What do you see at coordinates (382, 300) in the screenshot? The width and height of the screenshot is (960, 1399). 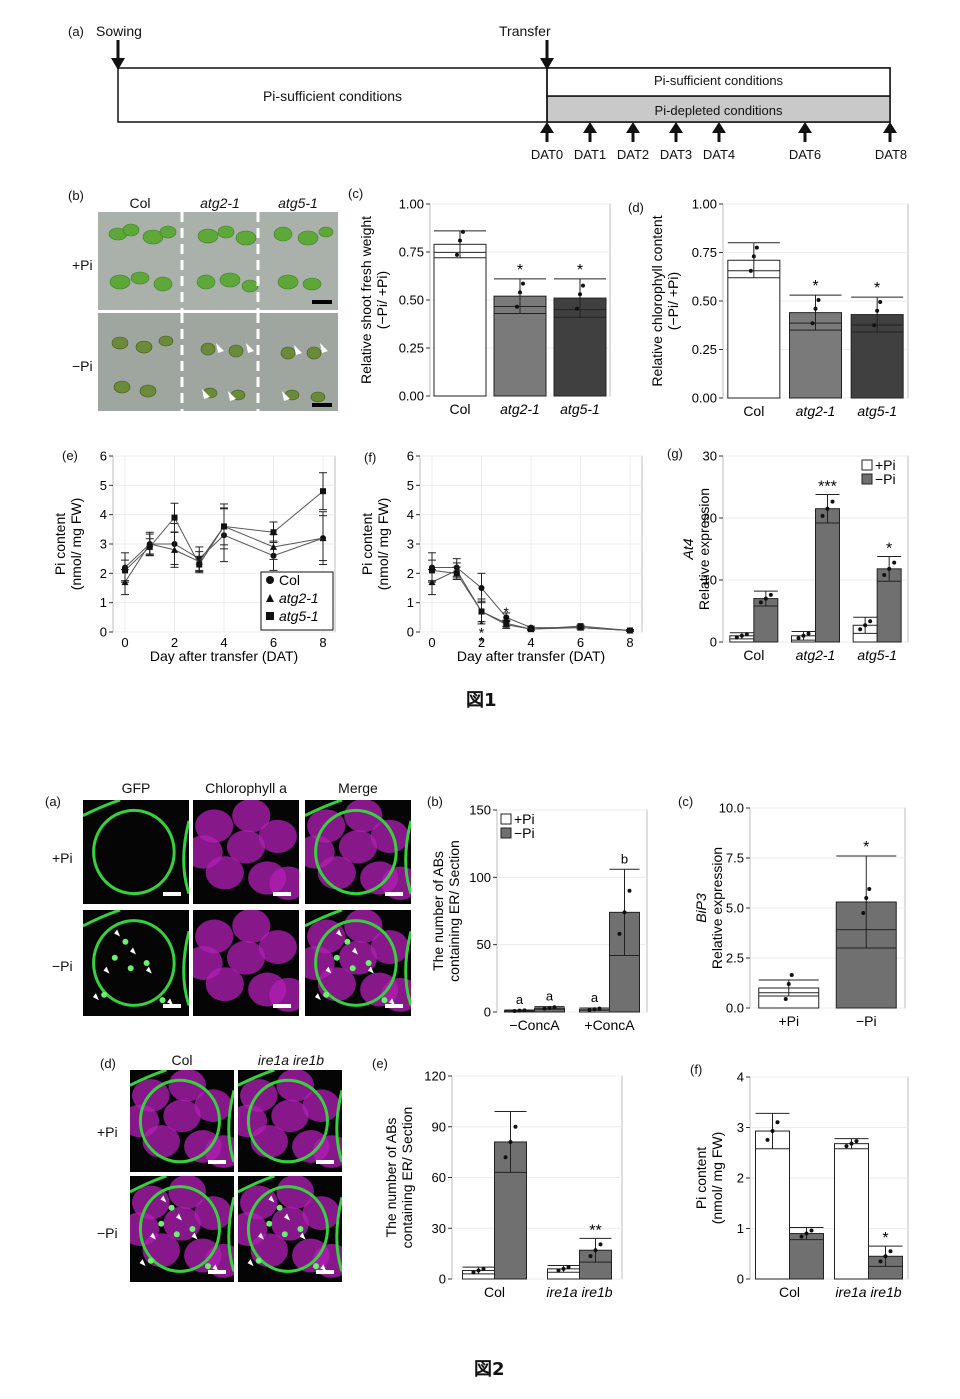 I see `axis-label-y: (−Pi/ +Pi)` at bounding box center [382, 300].